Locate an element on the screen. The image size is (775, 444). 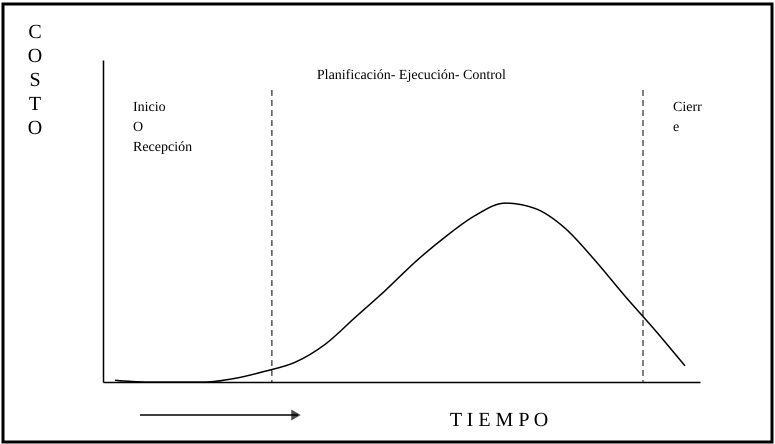
y-axis-title: C O S T O is located at coordinates (35, 80).